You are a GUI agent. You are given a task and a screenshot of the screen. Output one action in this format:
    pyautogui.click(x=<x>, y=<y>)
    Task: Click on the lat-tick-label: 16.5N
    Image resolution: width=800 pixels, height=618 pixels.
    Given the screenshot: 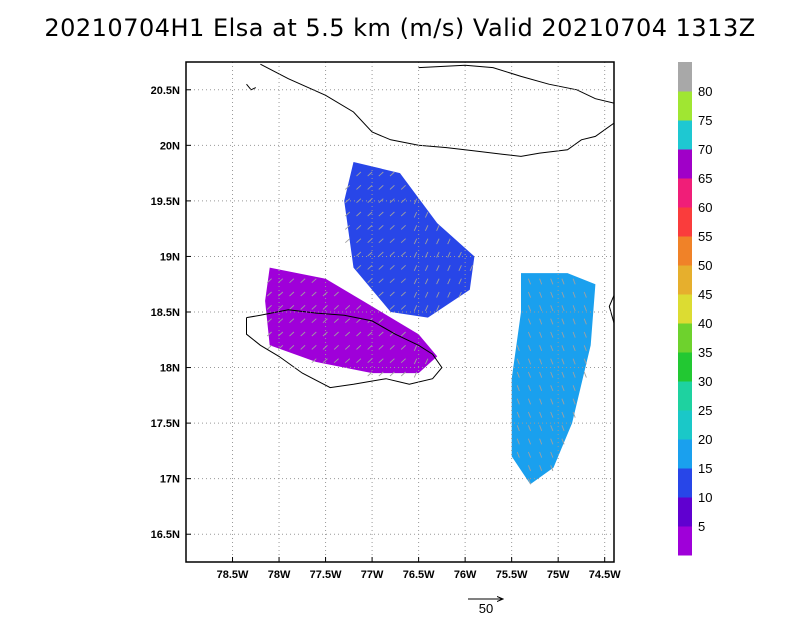 What is the action you would take?
    pyautogui.click(x=165, y=535)
    